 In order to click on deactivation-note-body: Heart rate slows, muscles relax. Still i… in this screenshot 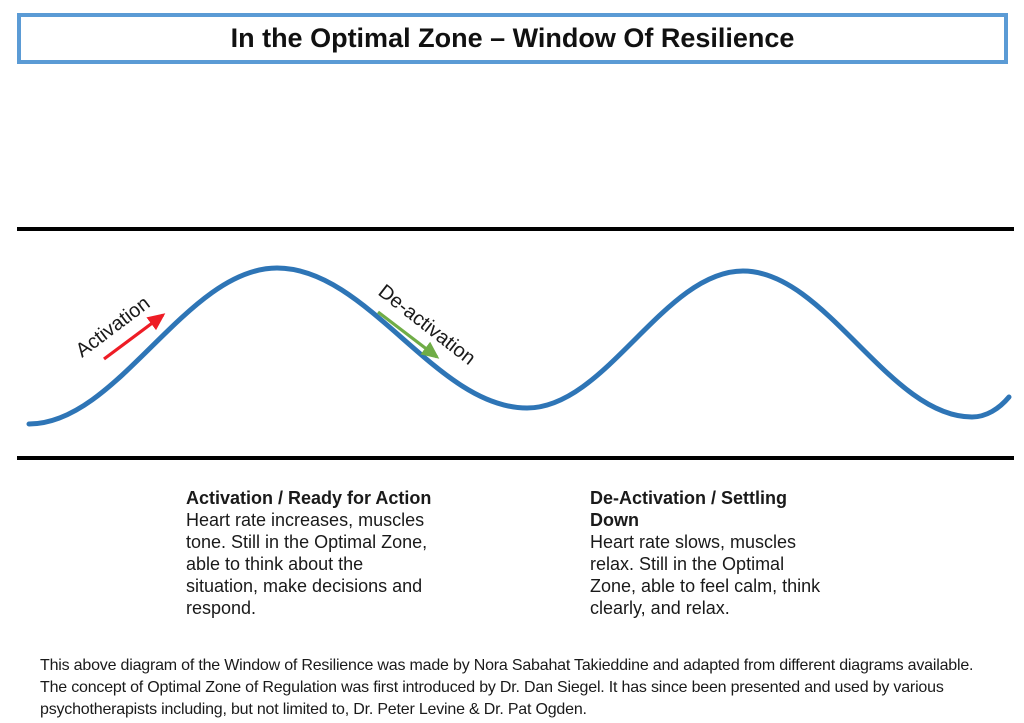, I will do `click(705, 575)`.